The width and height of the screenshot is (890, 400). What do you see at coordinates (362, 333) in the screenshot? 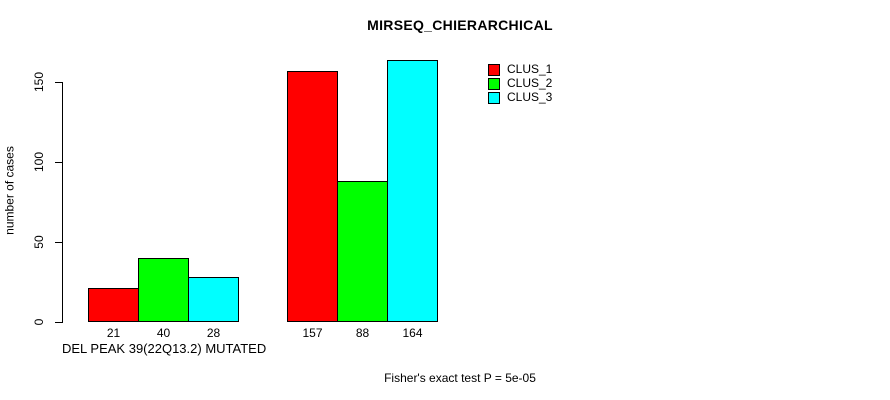
I see `bar-value-label: 88` at bounding box center [362, 333].